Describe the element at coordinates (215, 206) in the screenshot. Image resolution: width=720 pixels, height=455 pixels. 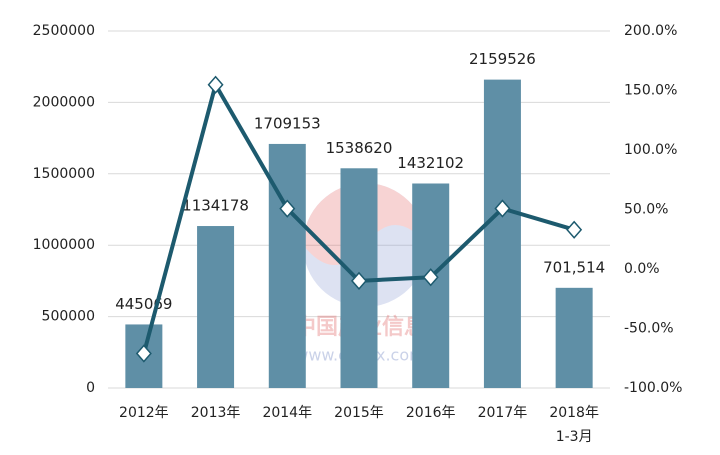
I see `value-label: 1134178` at that location.